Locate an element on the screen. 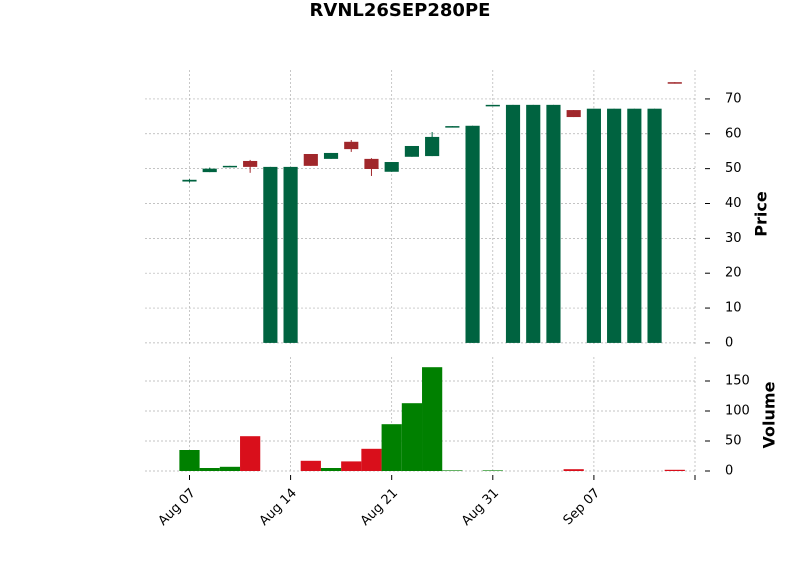 The width and height of the screenshot is (800, 575). x-tick-label: Sep 07 is located at coordinates (582, 507).